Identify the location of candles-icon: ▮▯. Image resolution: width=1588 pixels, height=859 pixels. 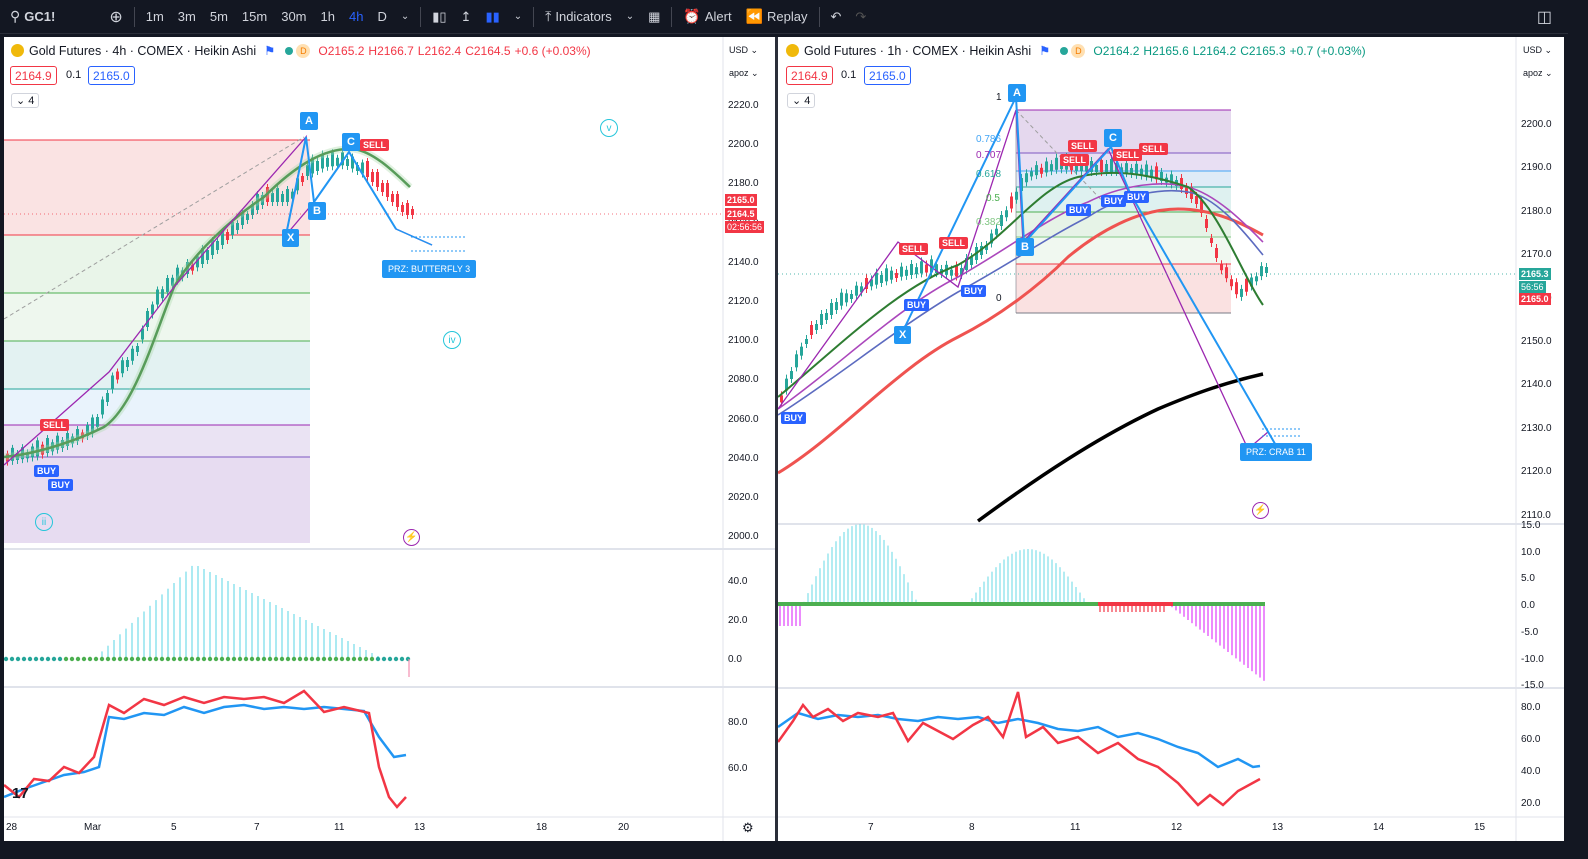
(439, 16).